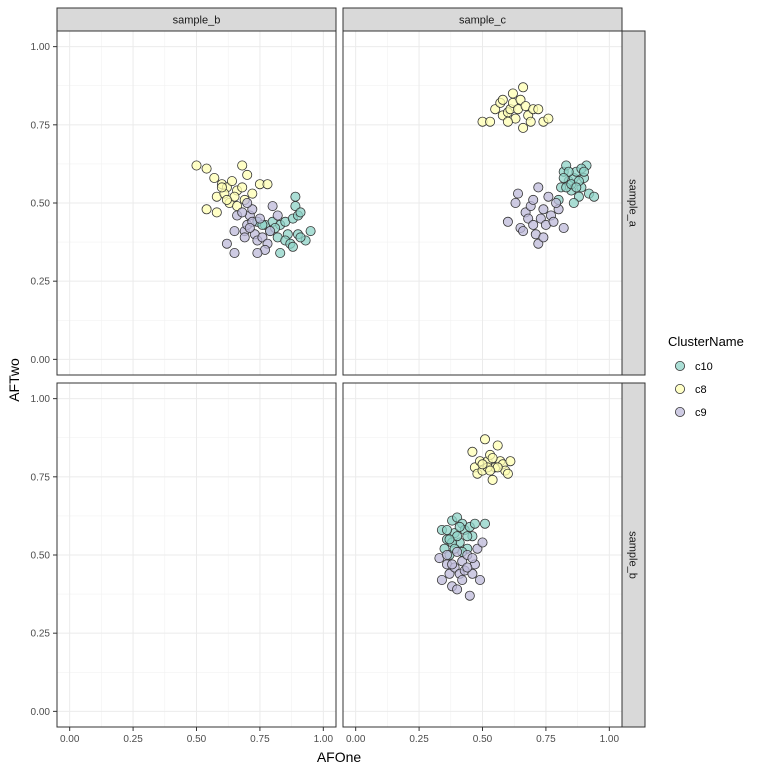  What do you see at coordinates (41, 282) in the screenshot?
I see `y-tick-label: 0.25` at bounding box center [41, 282].